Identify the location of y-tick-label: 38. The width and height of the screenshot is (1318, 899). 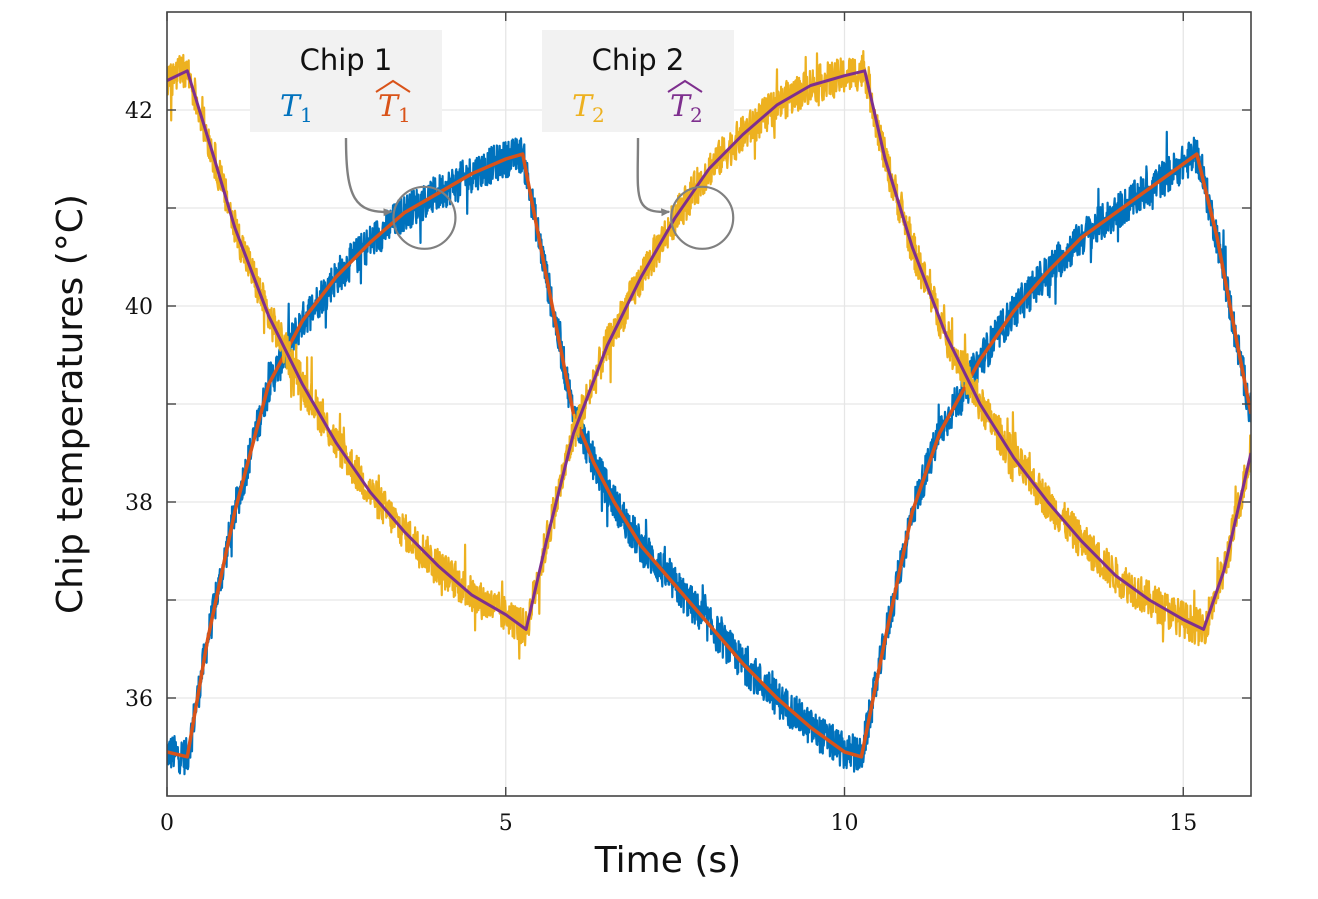
(139, 503).